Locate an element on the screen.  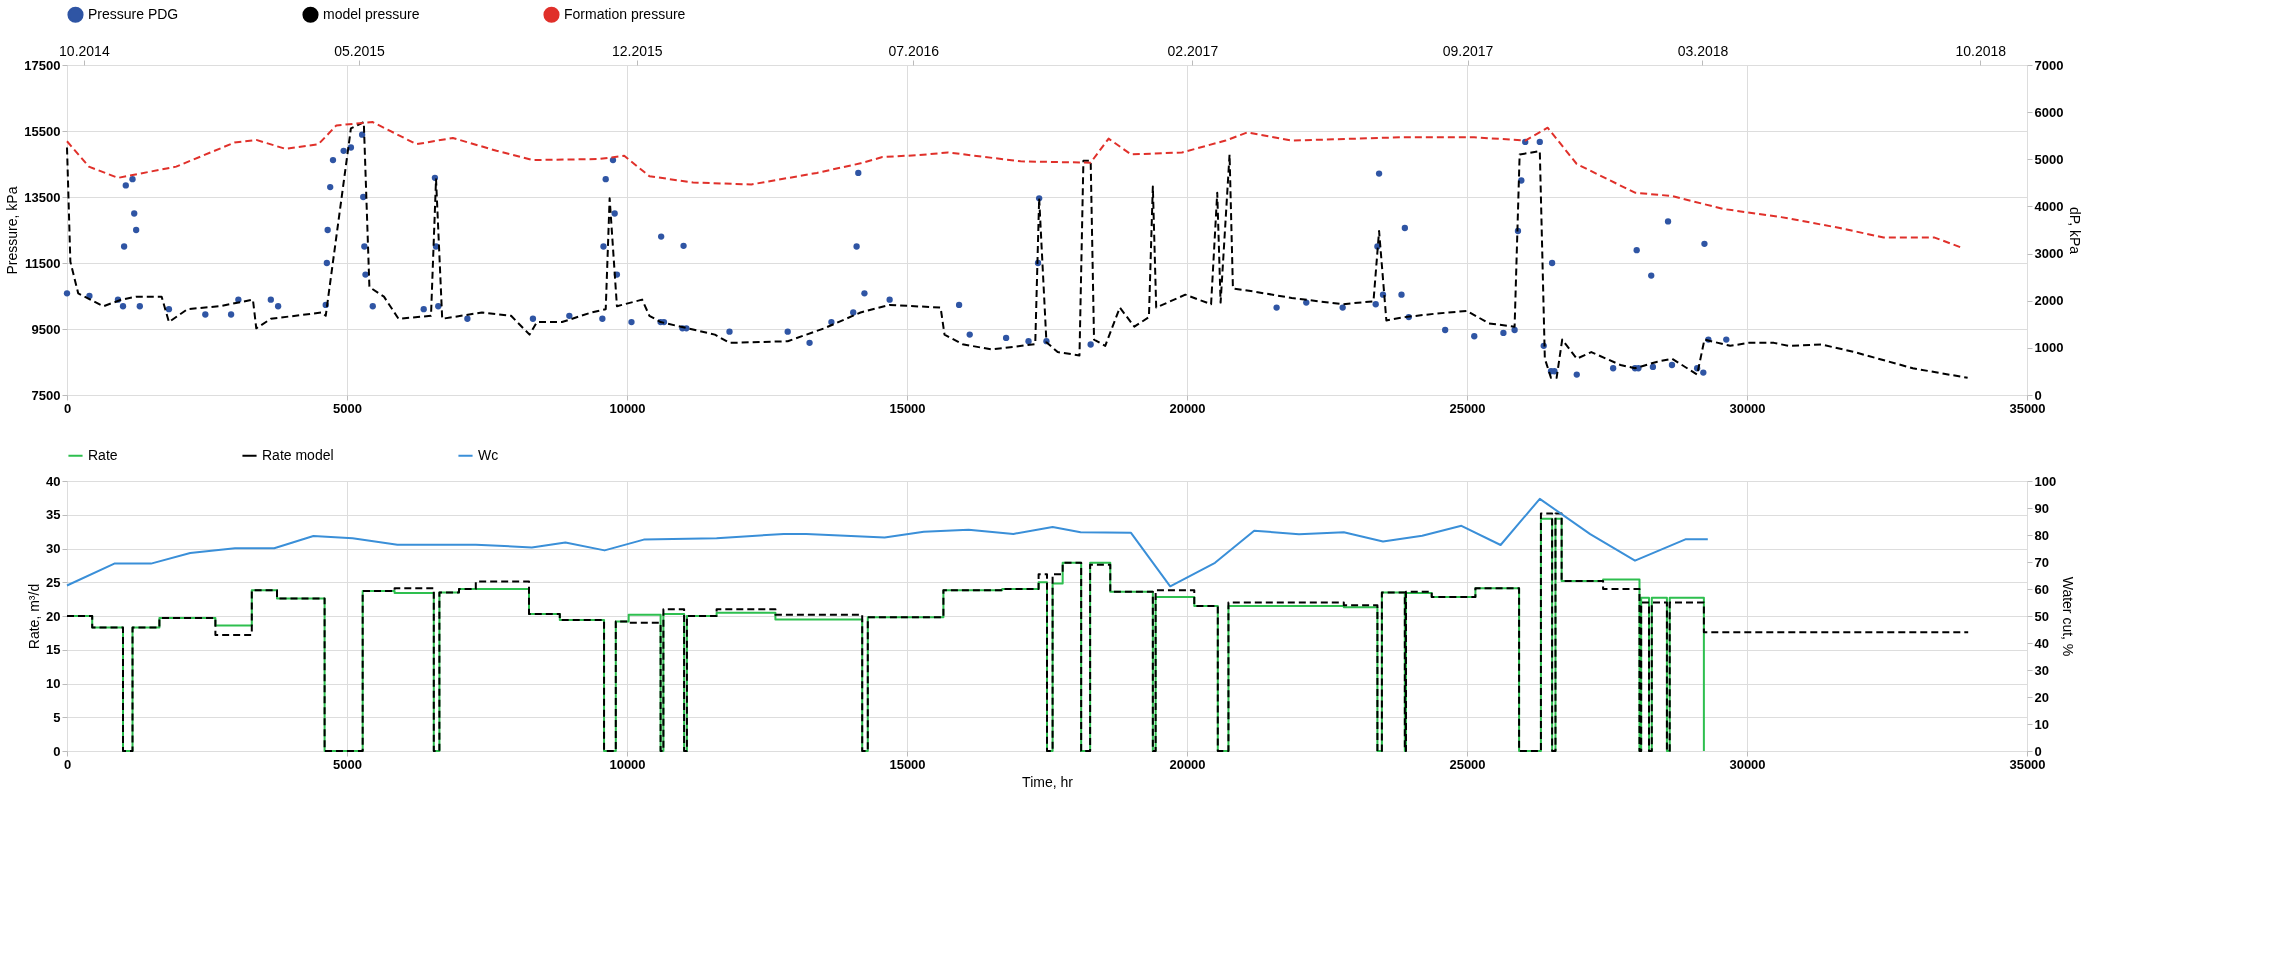
x2-tick-label: 07.2016 is located at coordinates (914, 50).